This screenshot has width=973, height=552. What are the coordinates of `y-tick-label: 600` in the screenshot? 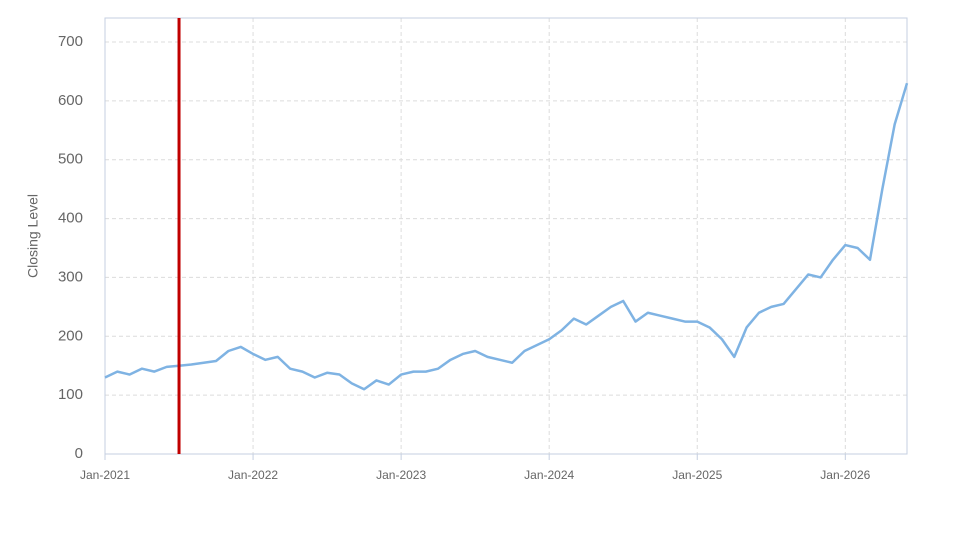 It's located at (70, 100).